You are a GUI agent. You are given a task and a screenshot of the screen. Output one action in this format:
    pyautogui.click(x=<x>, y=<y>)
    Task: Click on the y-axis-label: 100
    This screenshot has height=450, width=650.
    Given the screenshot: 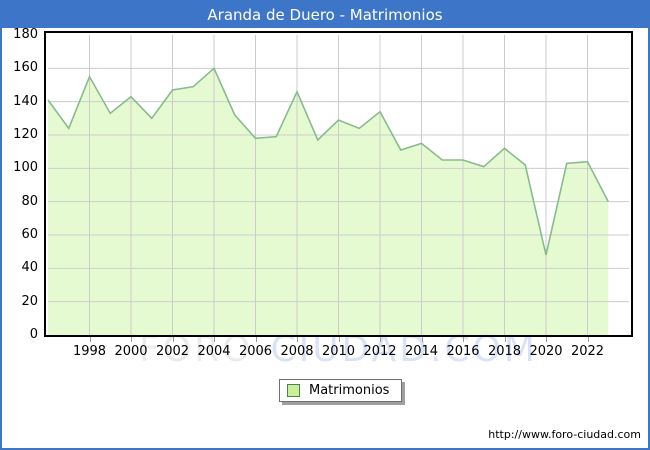 What is the action you would take?
    pyautogui.click(x=25, y=168)
    